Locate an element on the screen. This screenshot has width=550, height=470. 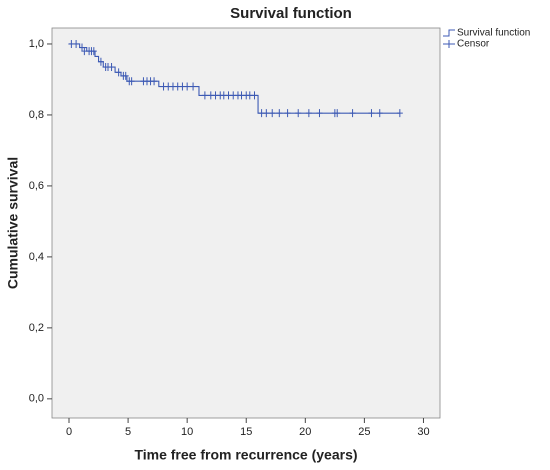
y-tick-label: 0,8 is located at coordinates (36, 115).